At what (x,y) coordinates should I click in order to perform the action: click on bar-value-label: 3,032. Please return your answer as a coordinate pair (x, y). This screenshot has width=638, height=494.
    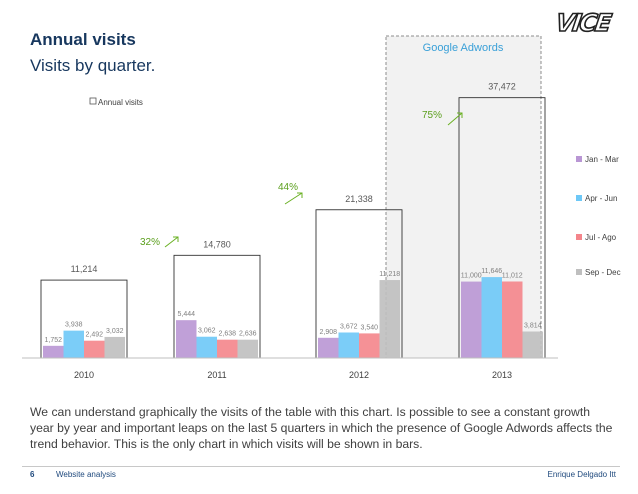
    Looking at the image, I should click on (115, 331).